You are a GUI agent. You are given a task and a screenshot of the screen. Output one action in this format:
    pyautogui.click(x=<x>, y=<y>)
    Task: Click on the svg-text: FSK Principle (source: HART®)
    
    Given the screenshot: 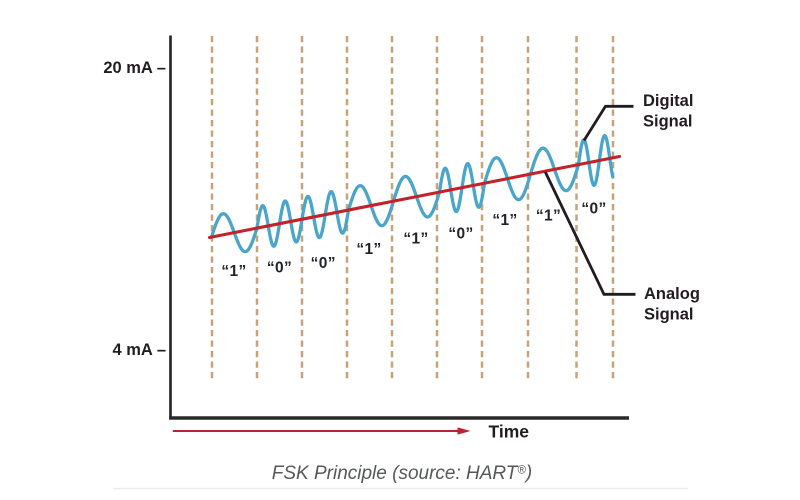 What is the action you would take?
    pyautogui.click(x=402, y=474)
    